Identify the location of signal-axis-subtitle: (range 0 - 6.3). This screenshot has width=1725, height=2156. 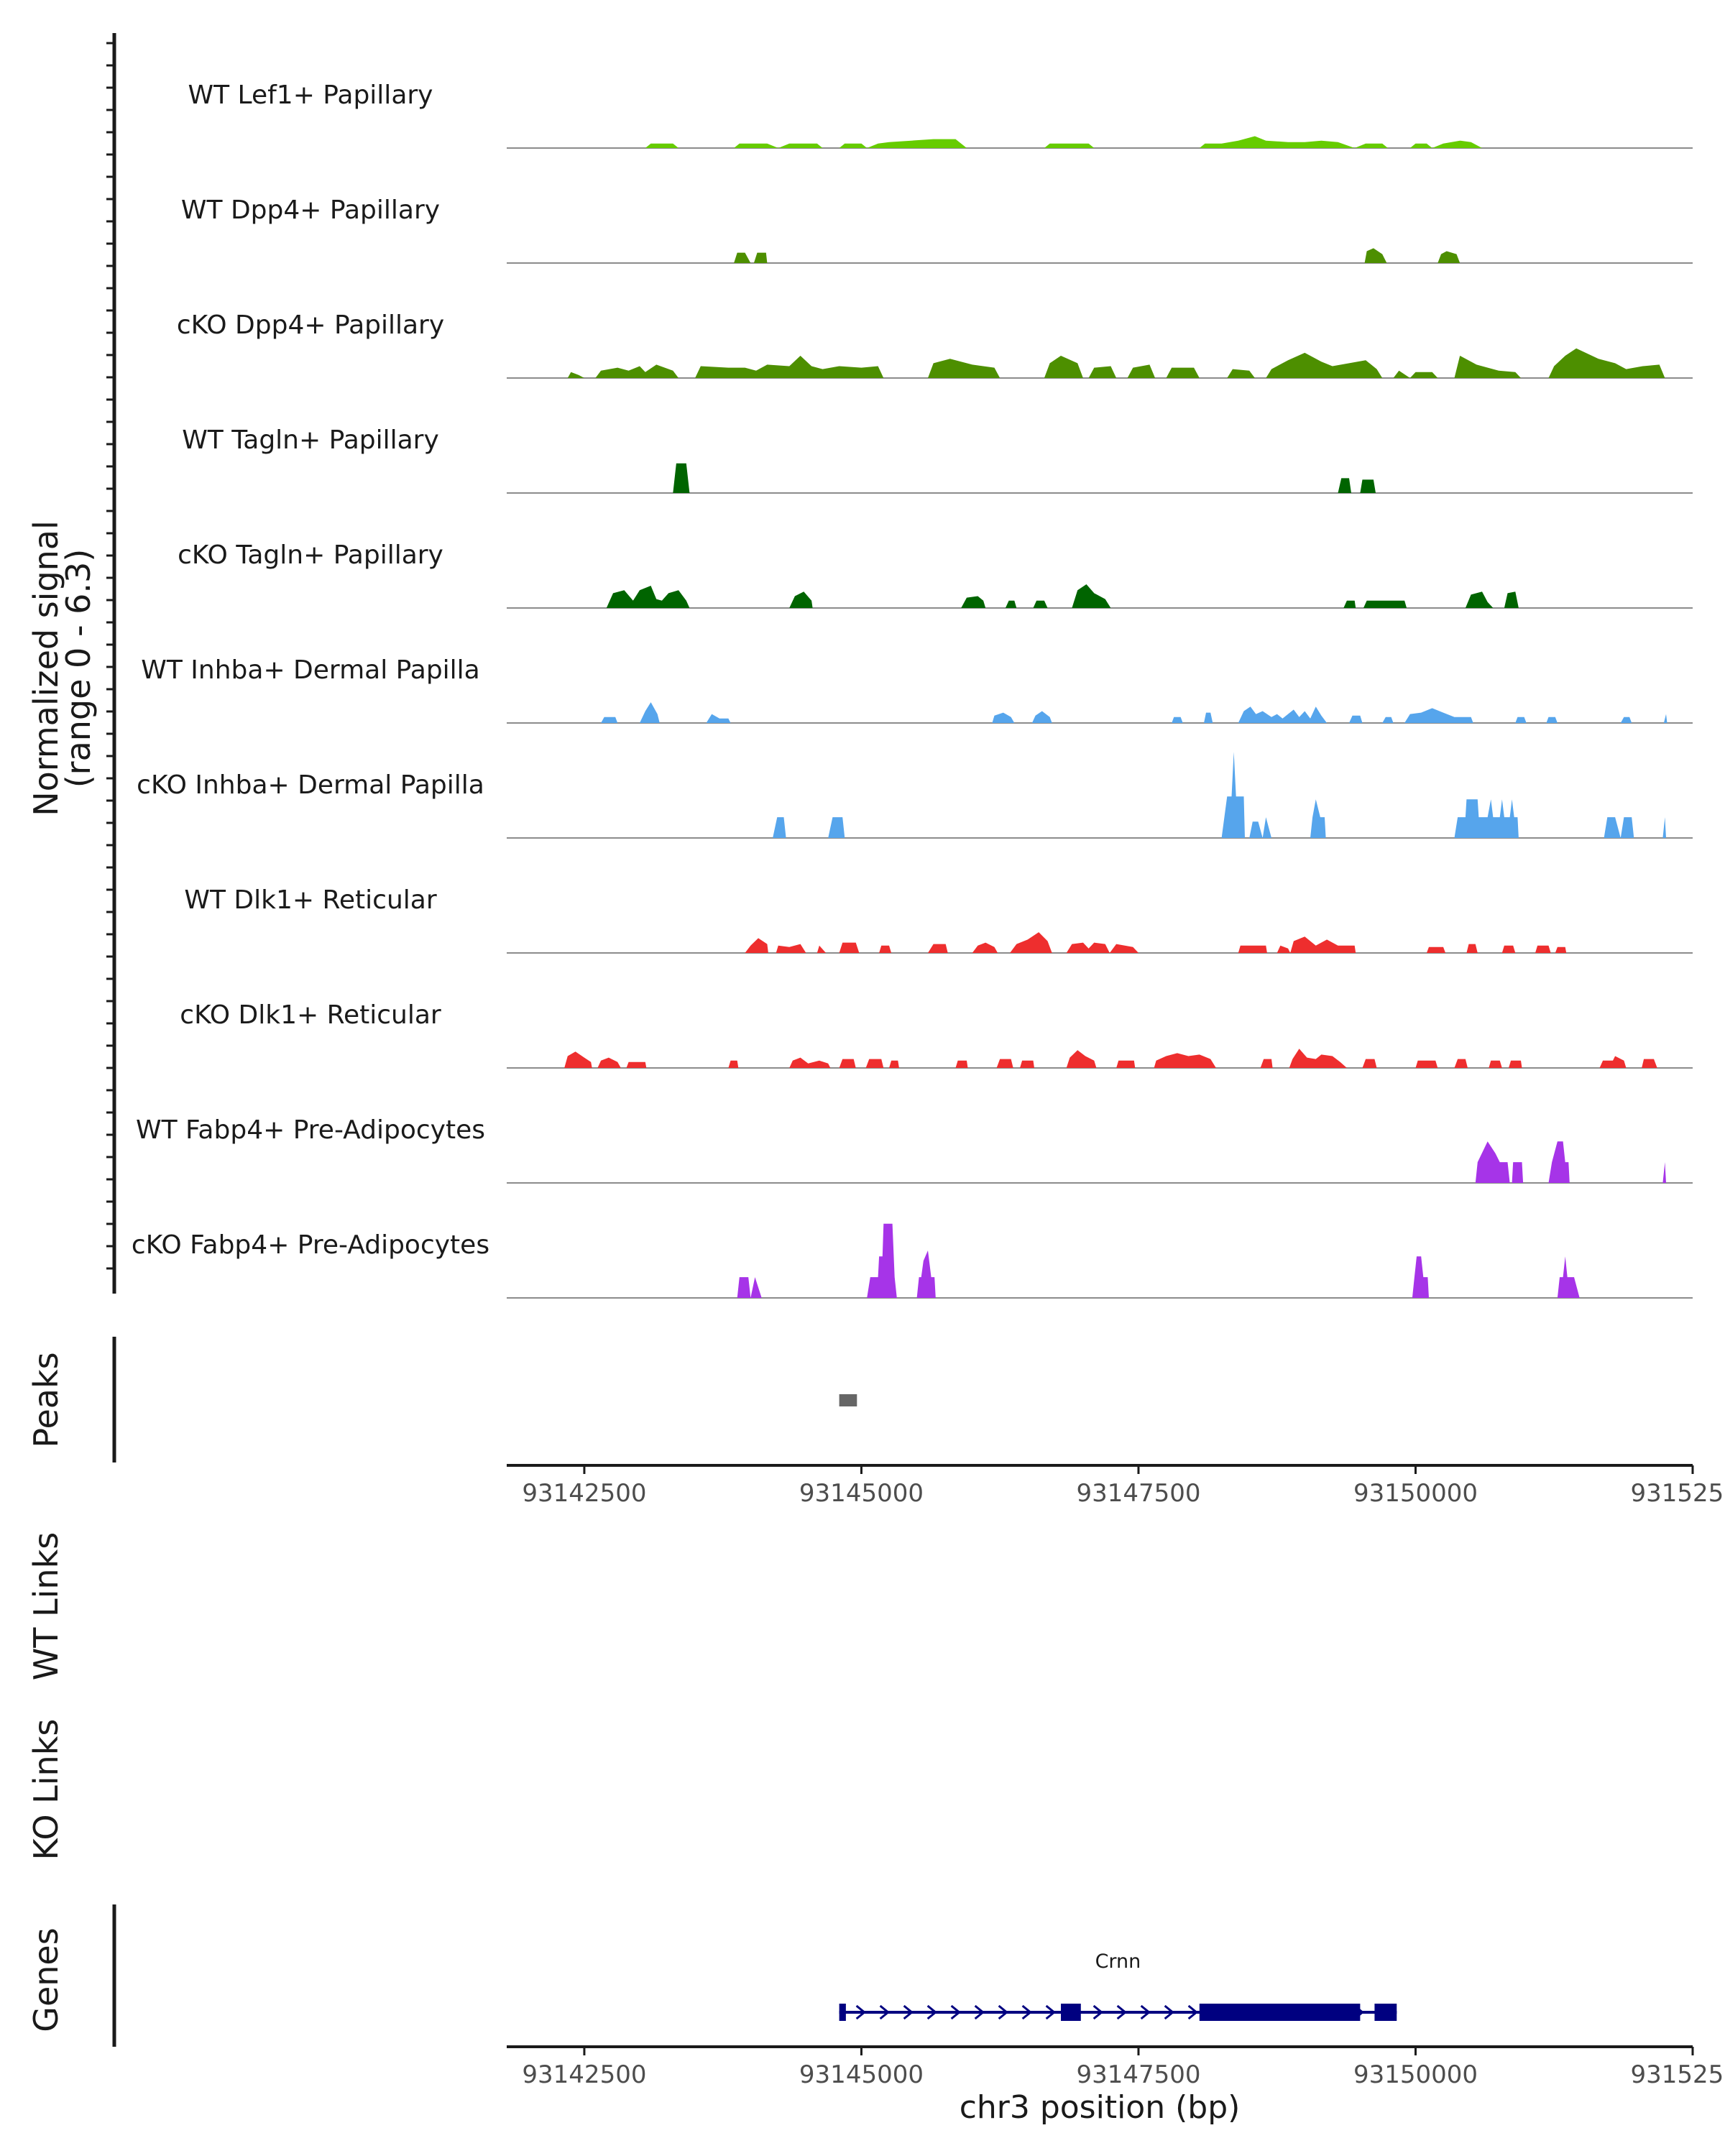
(78, 668).